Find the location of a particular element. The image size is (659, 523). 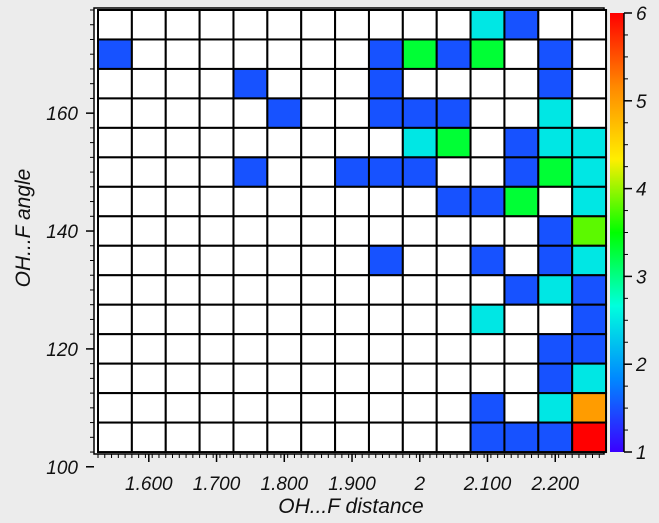

colorbar-tick-label: 5 is located at coordinates (641, 102).